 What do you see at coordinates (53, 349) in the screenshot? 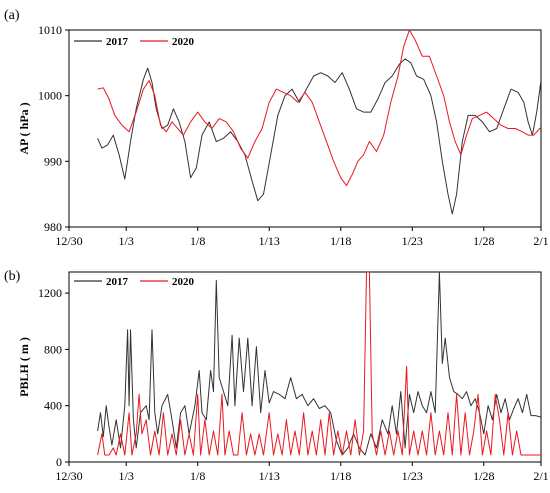
I see `y-tick-label: 800` at bounding box center [53, 349].